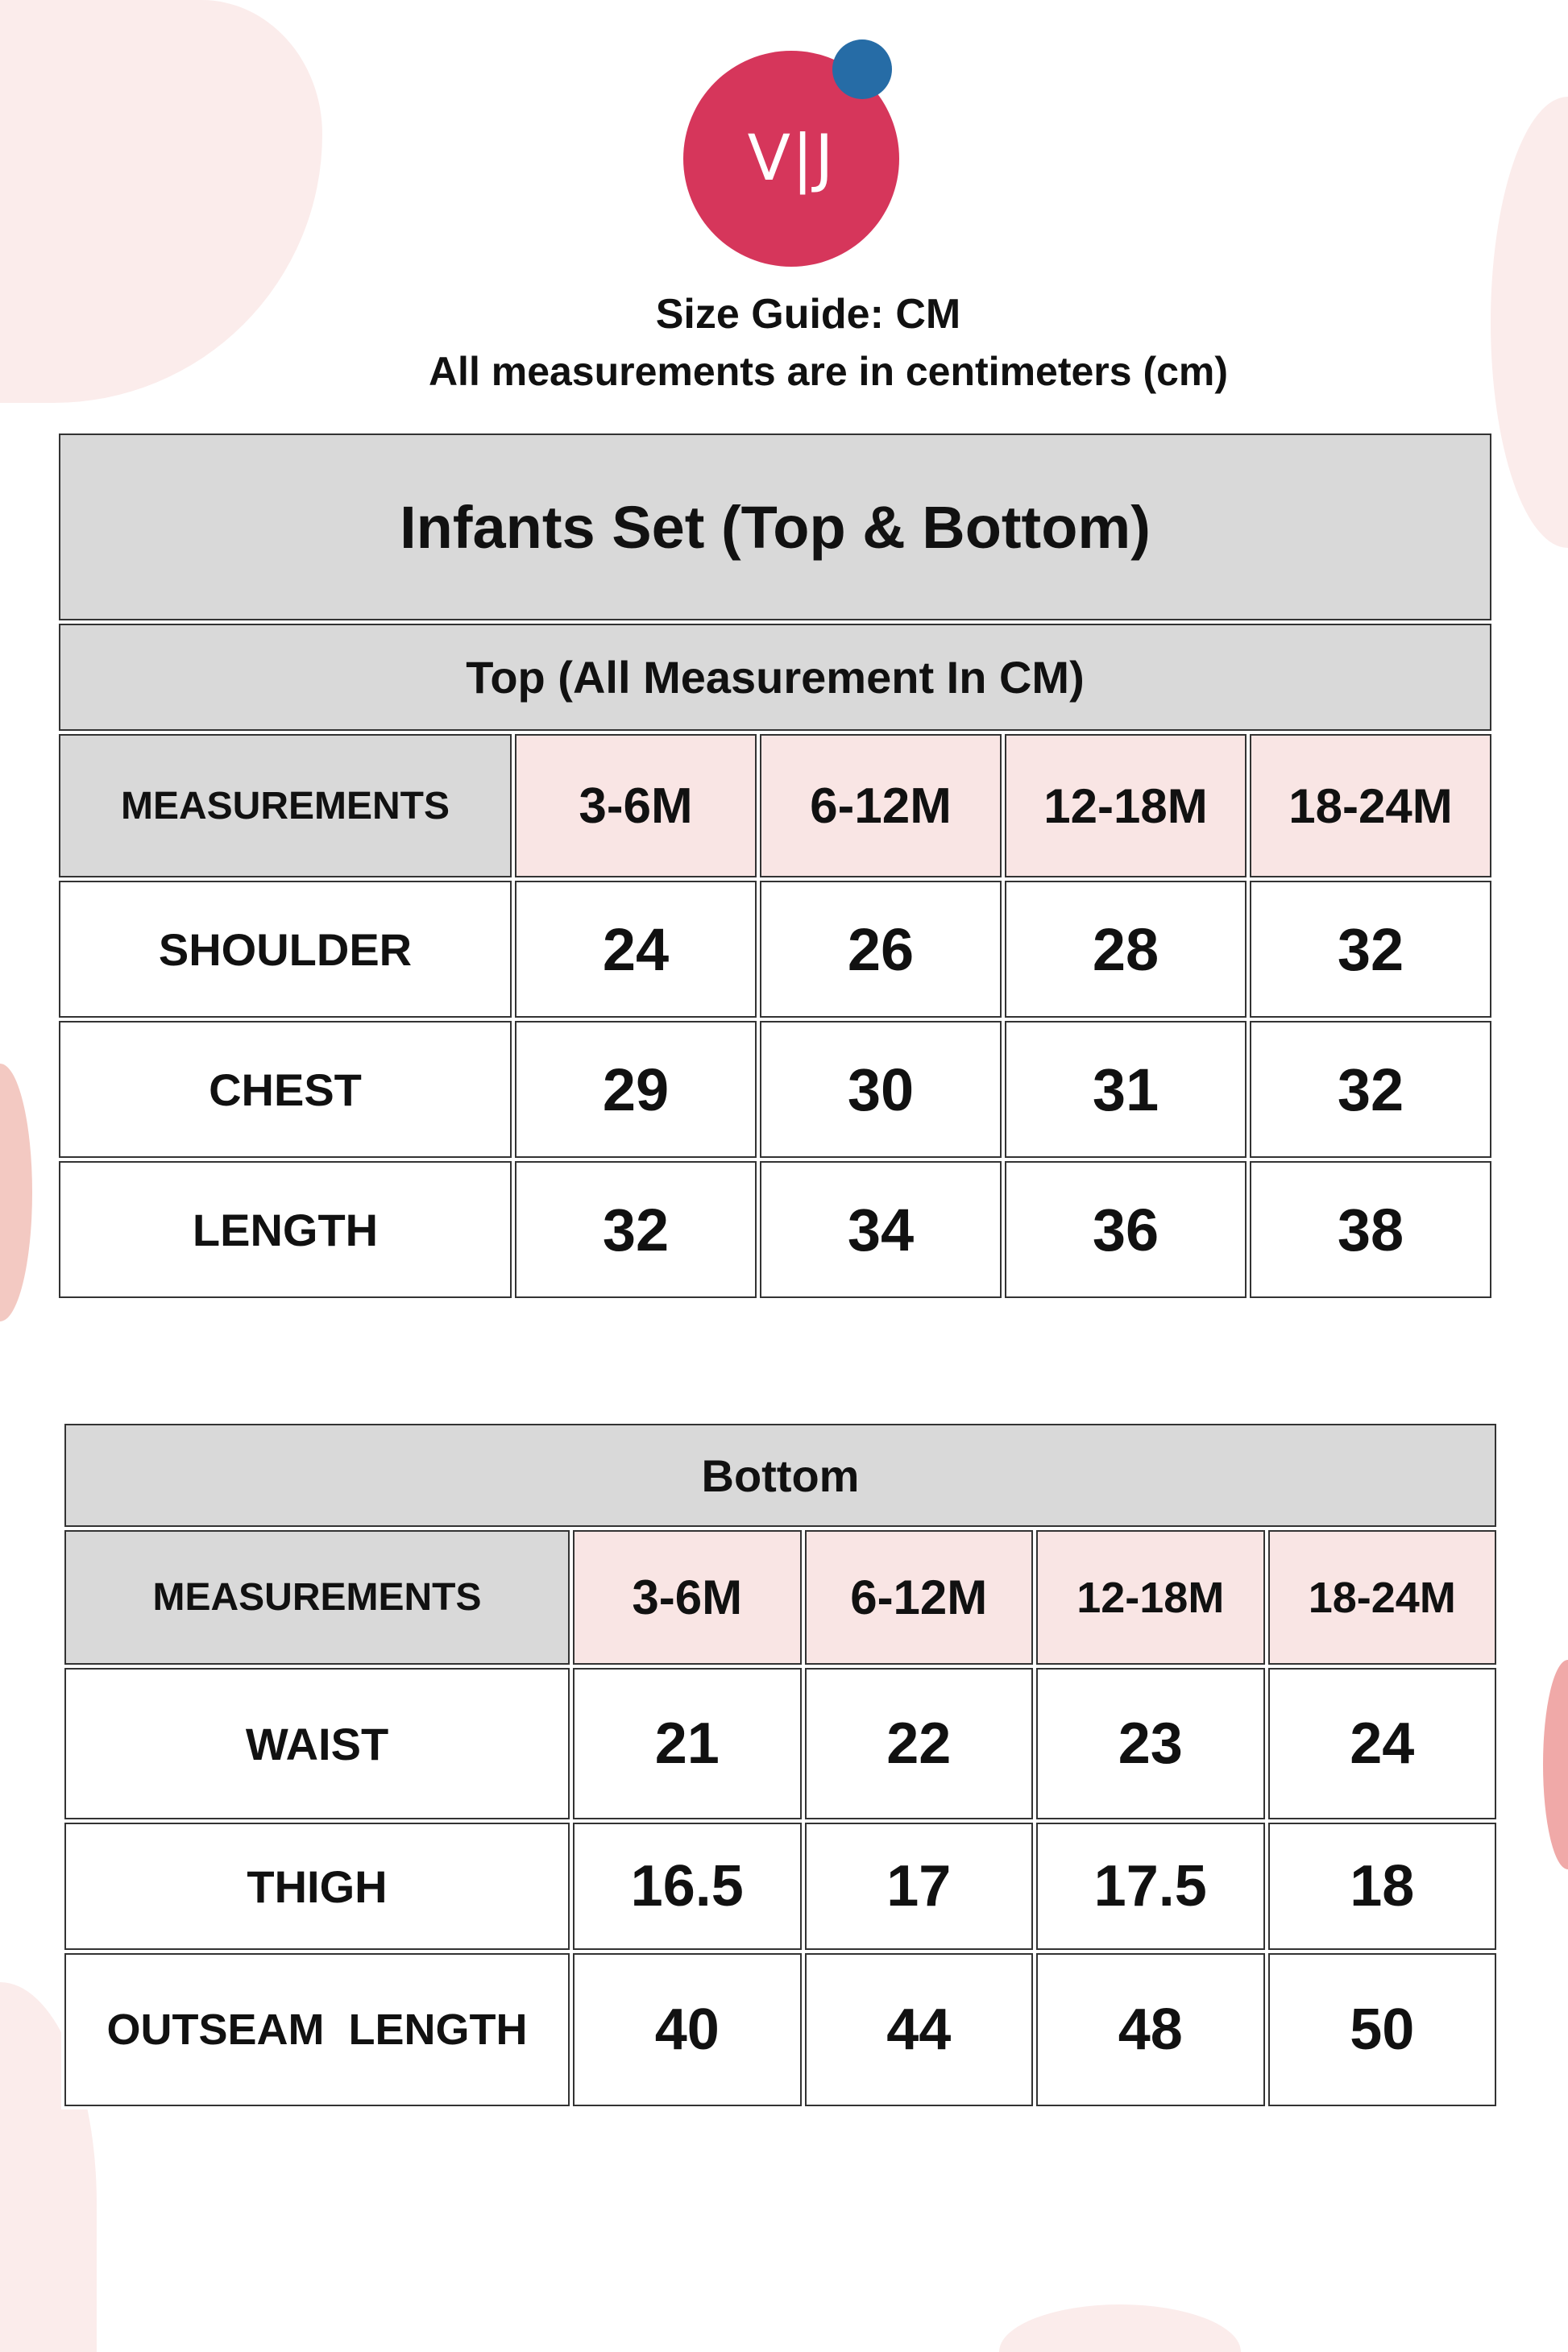  What do you see at coordinates (1381, 2029) in the screenshot?
I see `cell-value: 50` at bounding box center [1381, 2029].